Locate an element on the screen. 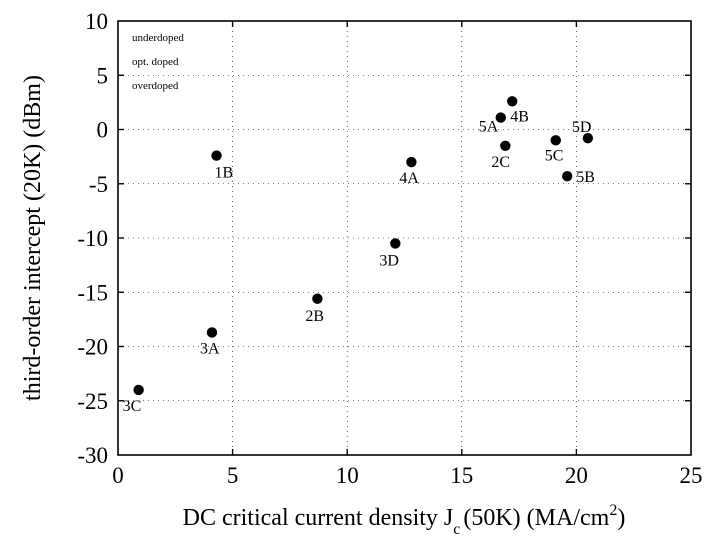  point-label-4a: 4A is located at coordinates (409, 178).